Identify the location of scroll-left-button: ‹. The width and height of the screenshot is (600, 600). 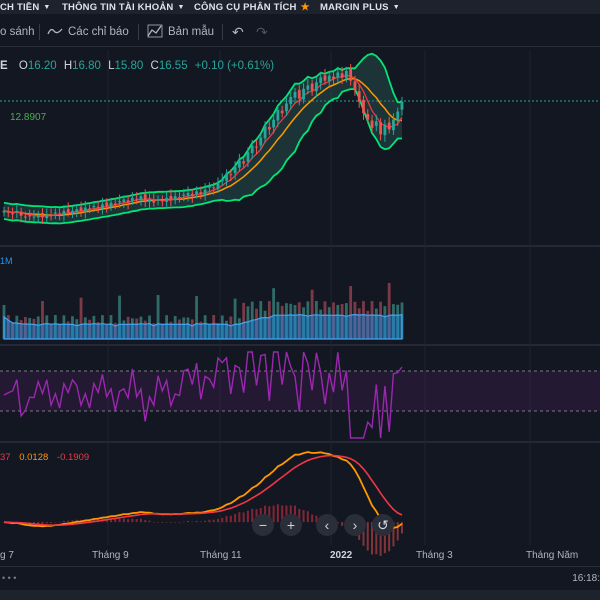
(327, 525).